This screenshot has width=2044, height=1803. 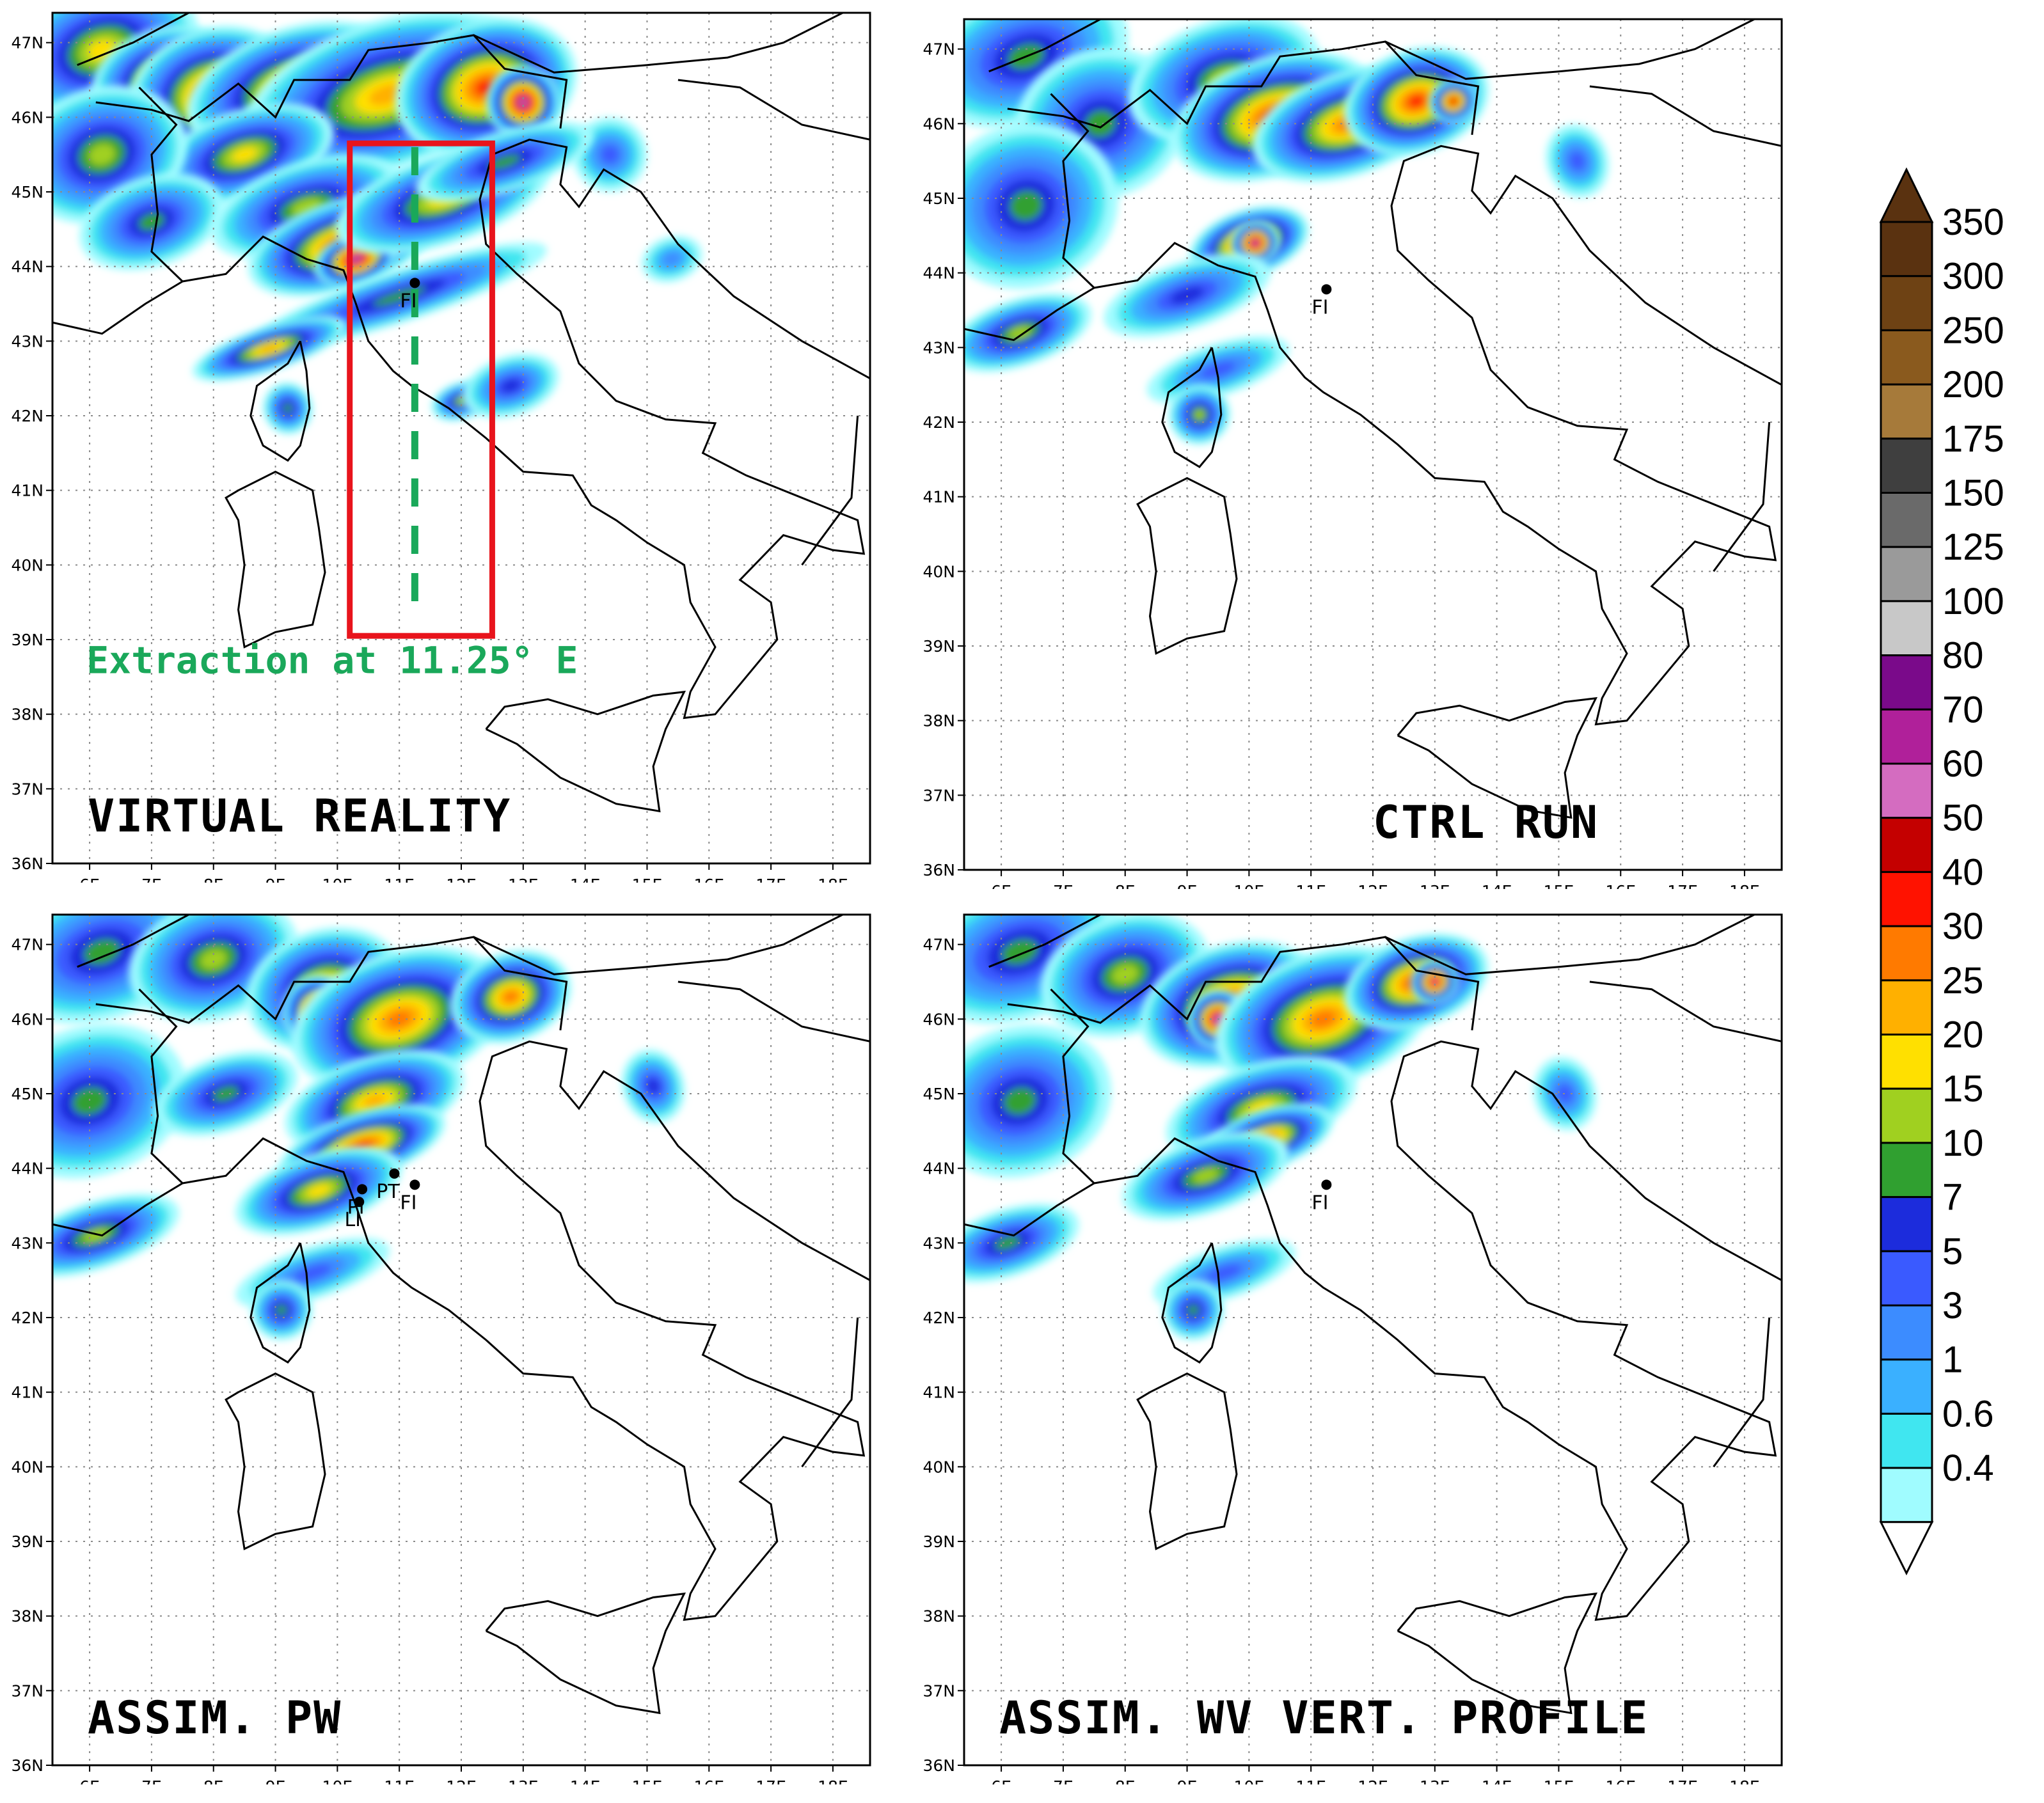 What do you see at coordinates (585, 1780) in the screenshot?
I see `lon-tick-label: 14E` at bounding box center [585, 1780].